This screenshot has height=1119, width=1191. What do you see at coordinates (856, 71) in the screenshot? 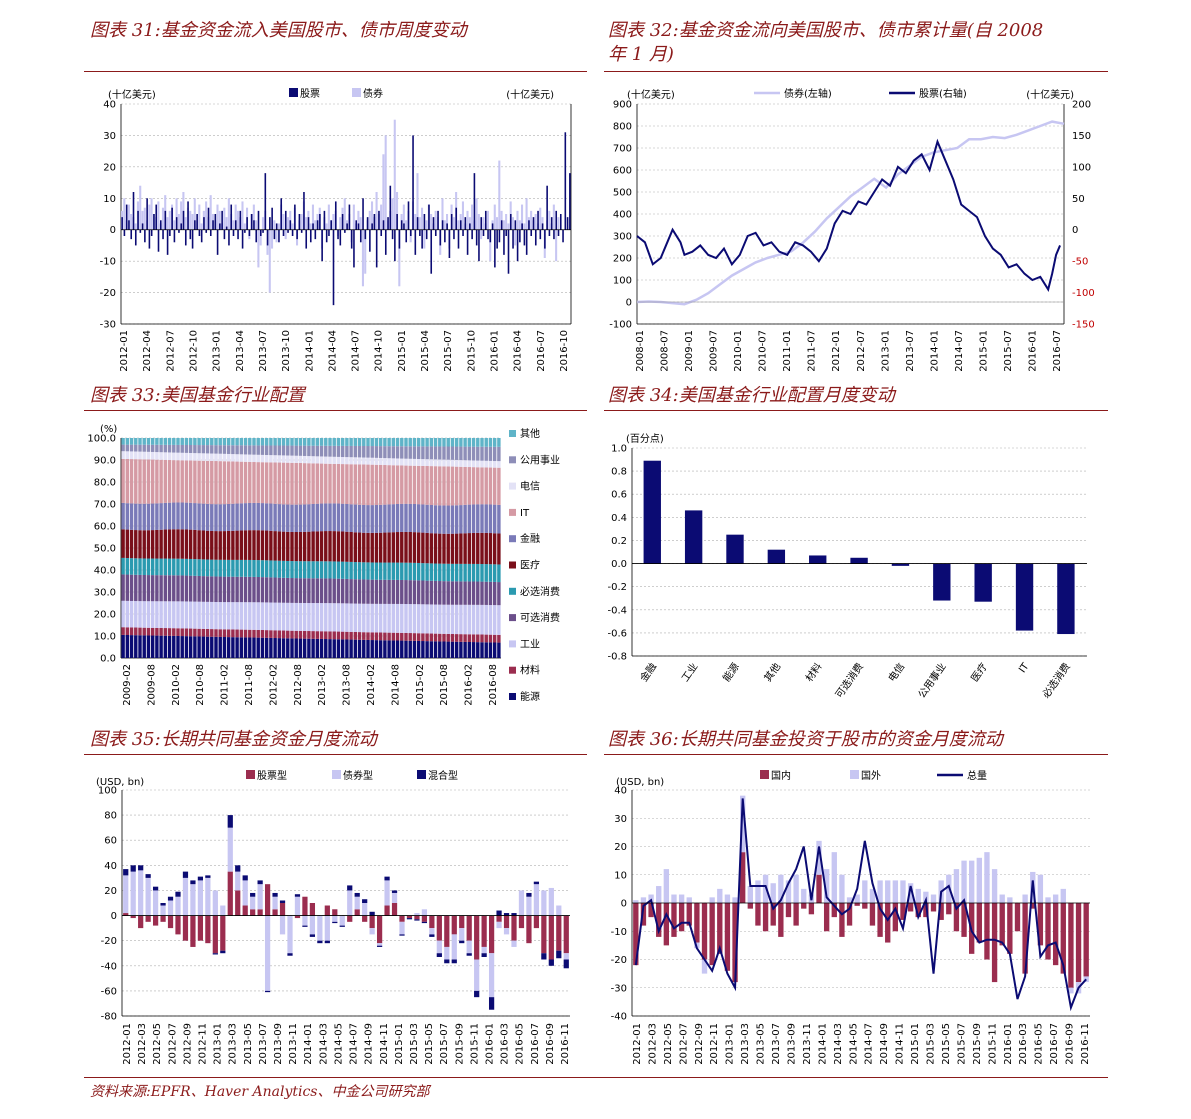
I see `chart32-title-rule` at bounding box center [856, 71].